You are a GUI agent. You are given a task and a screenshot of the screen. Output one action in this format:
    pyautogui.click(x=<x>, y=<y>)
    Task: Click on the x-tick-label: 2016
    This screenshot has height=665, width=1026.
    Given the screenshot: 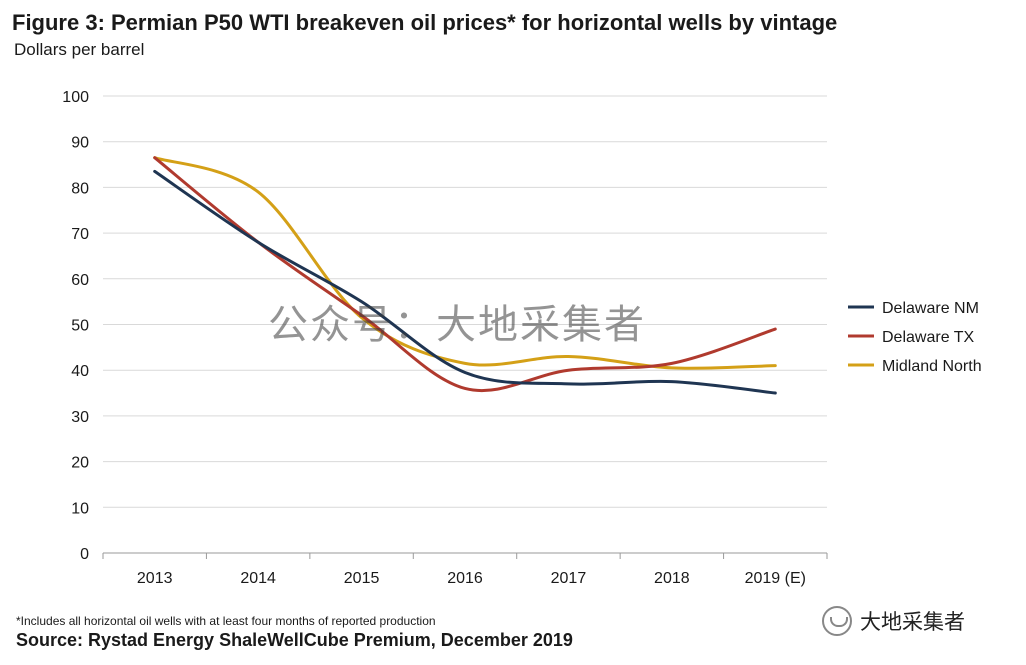 What is the action you would take?
    pyautogui.click(x=465, y=578)
    